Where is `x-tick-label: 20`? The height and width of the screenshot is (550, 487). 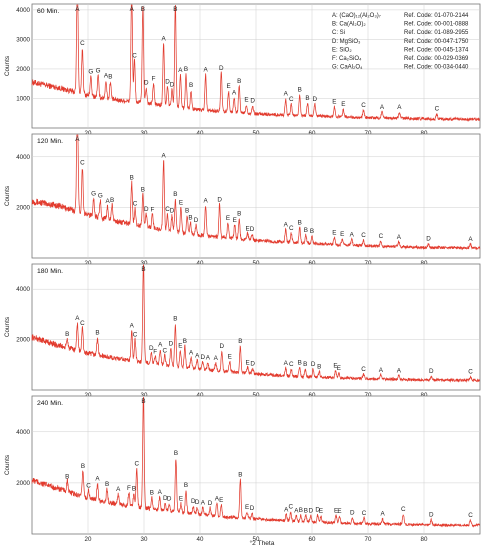 x-tick-label: 20 is located at coordinates (88, 263).